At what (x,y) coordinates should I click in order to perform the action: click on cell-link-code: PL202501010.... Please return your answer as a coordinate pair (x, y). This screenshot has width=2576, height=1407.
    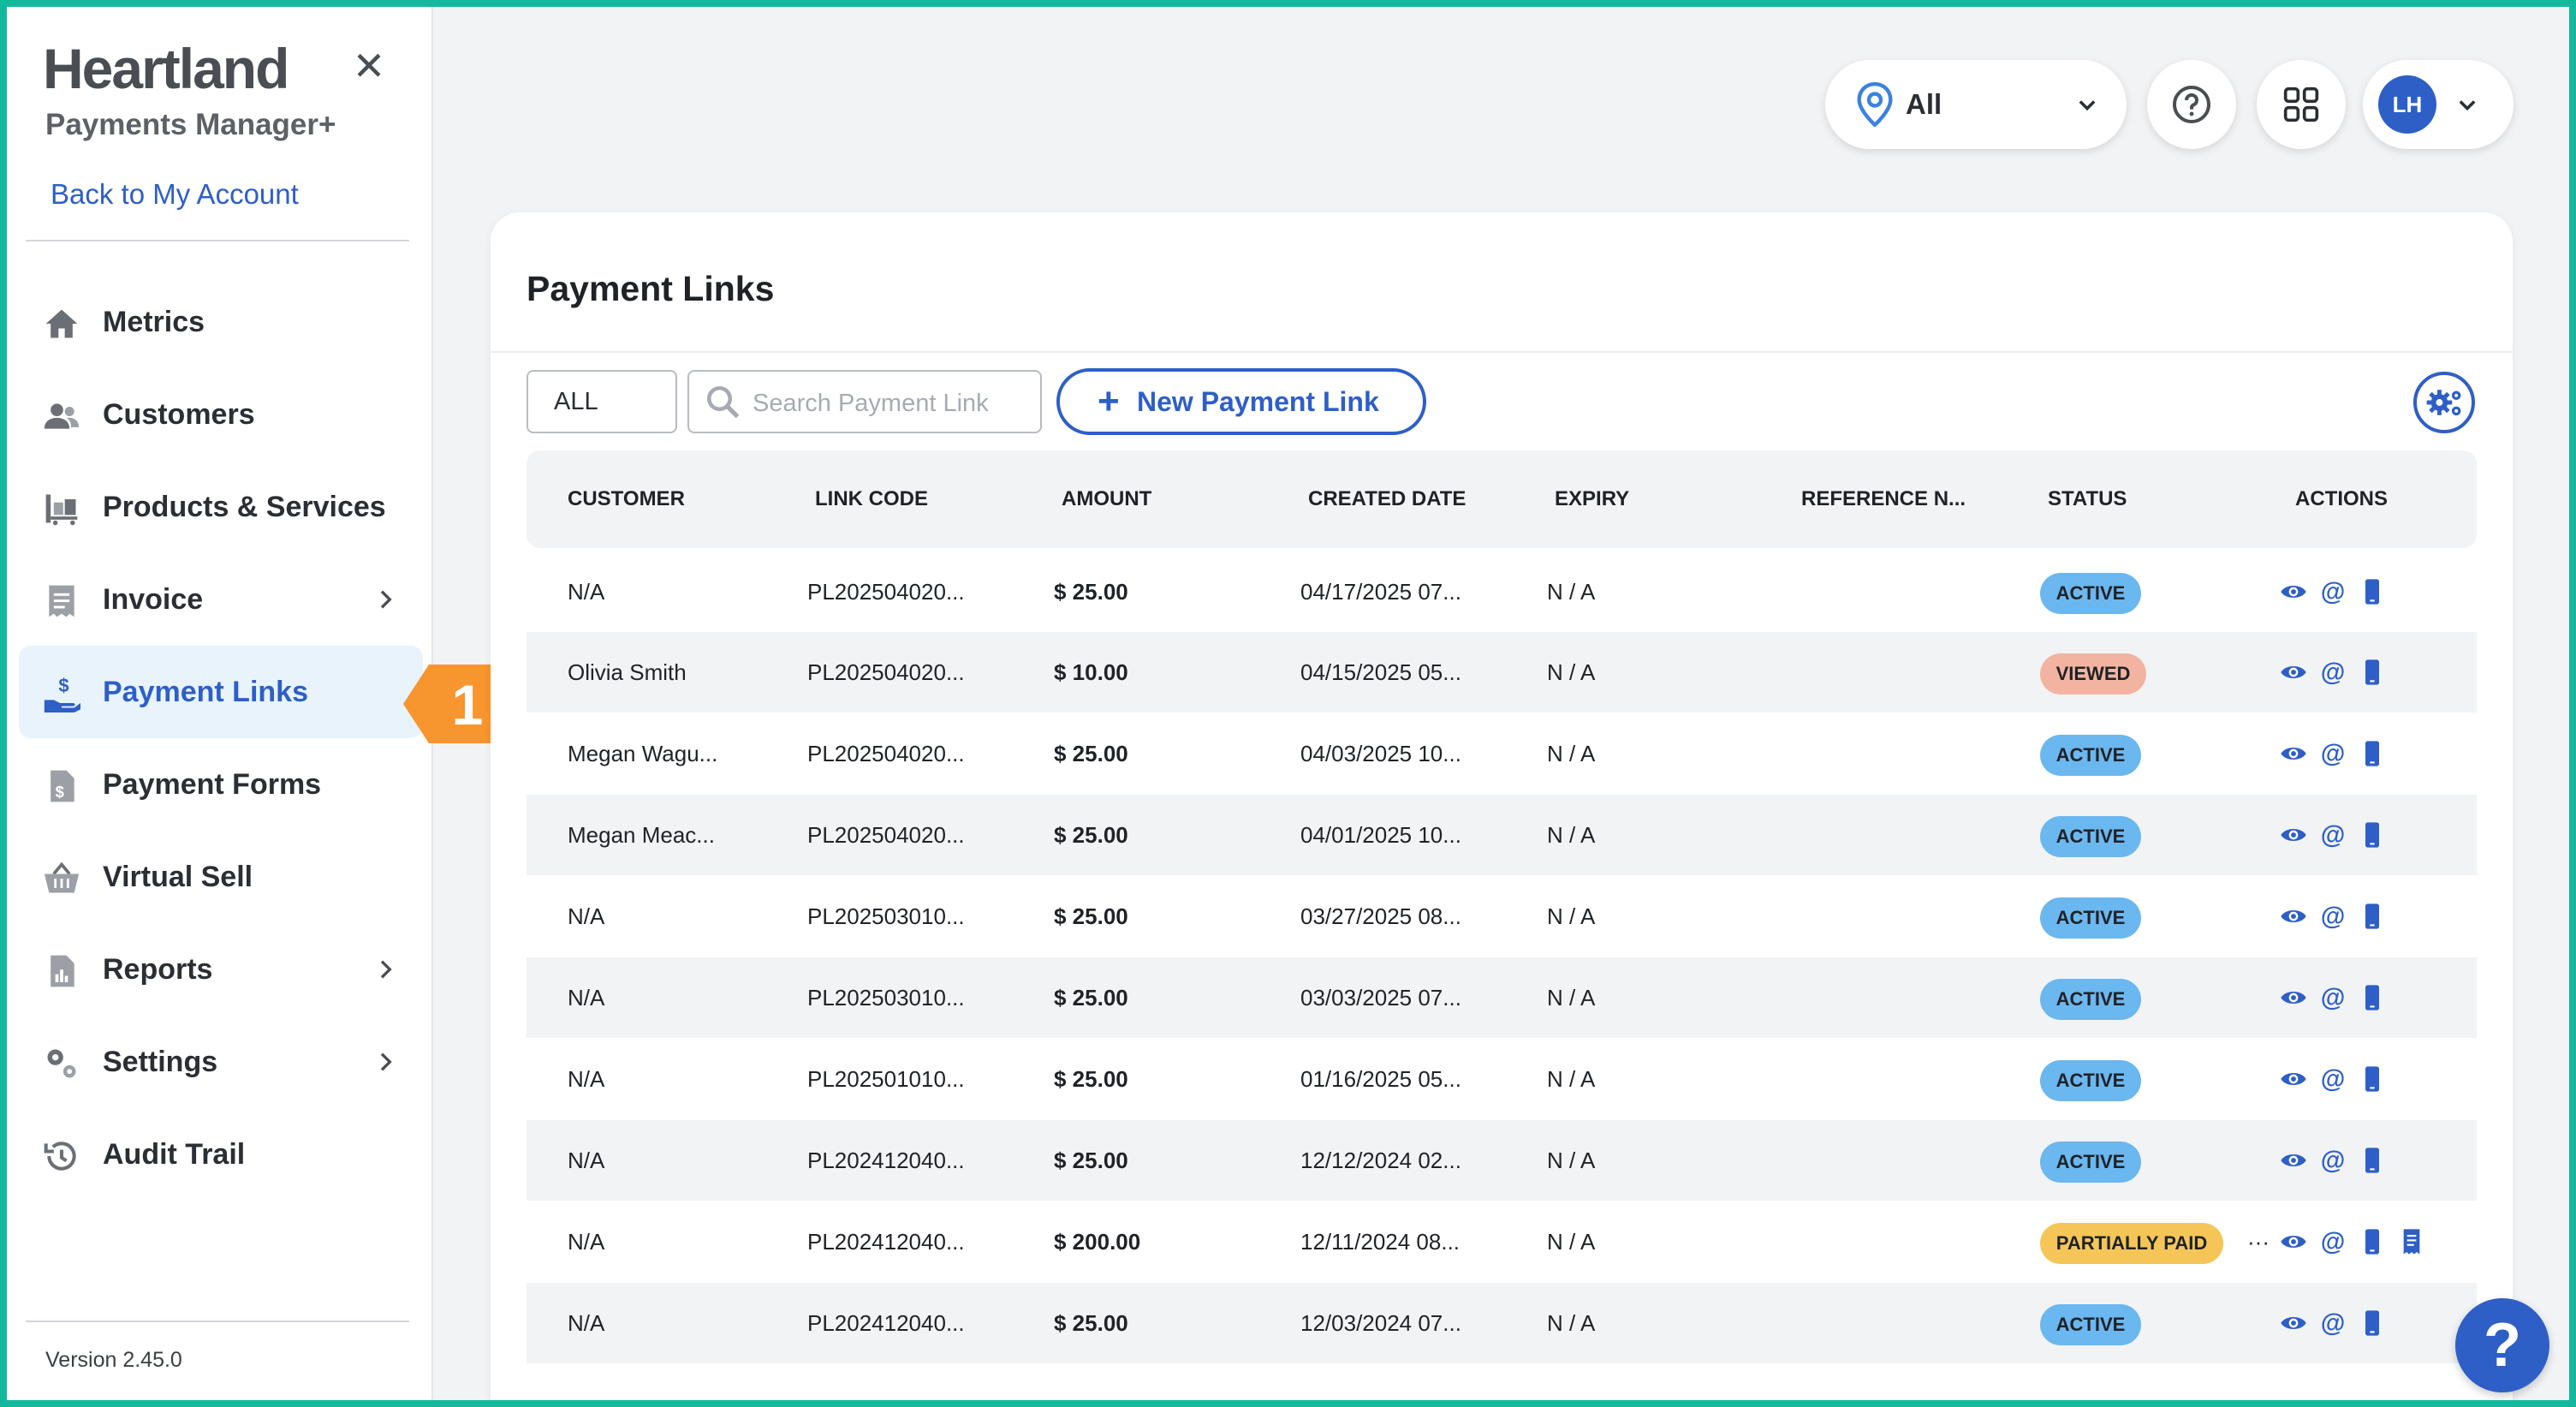
    Looking at the image, I should click on (886, 1079).